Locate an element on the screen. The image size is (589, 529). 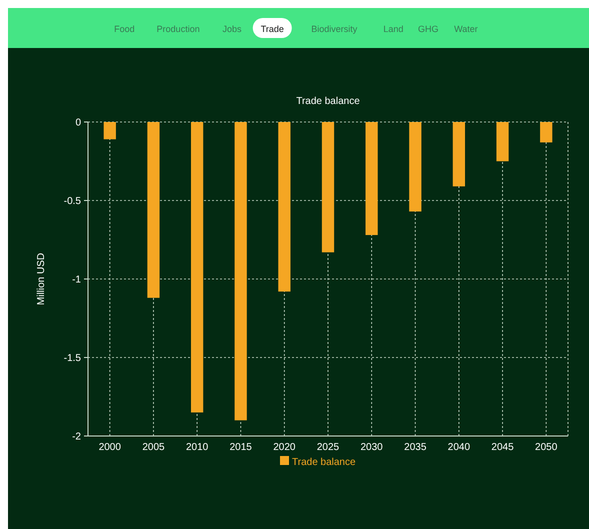
y-tick-label: -0.5 is located at coordinates (73, 201).